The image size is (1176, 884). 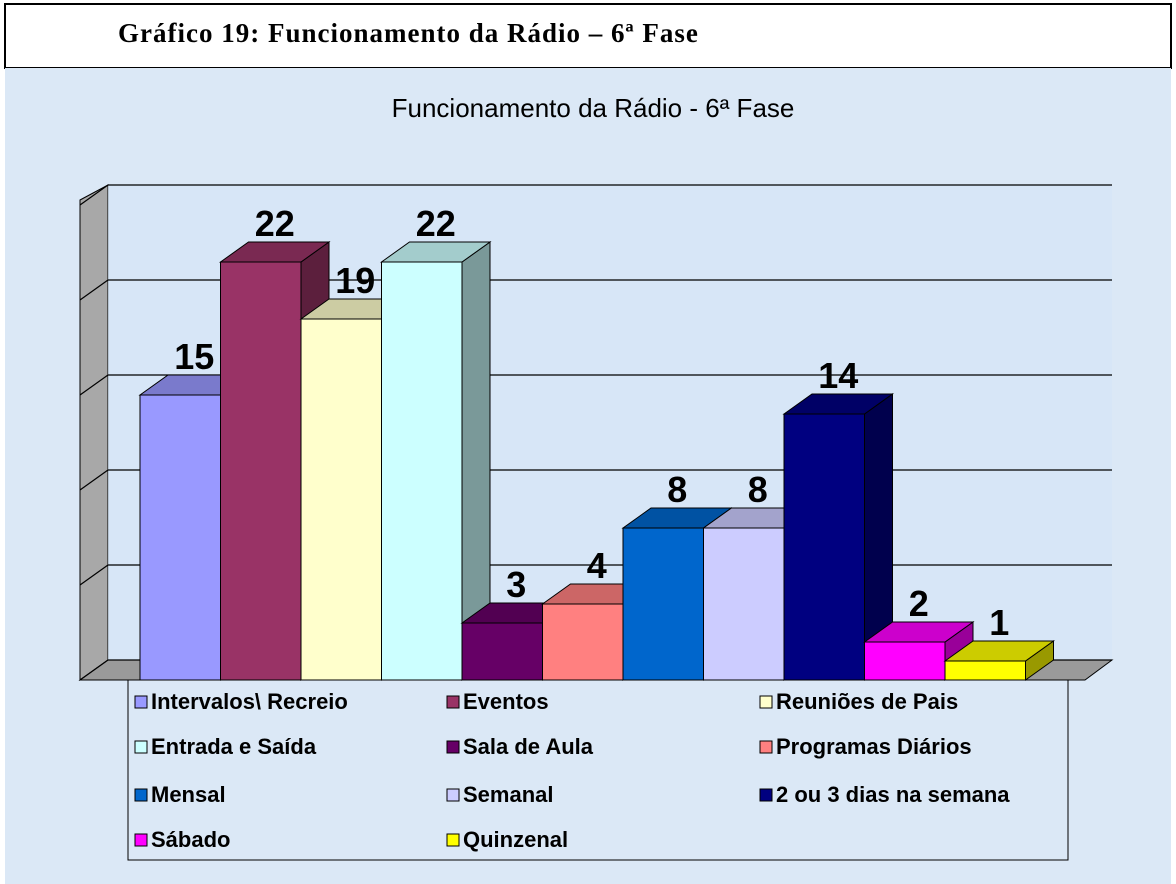 I want to click on legend-label: Entrada e Saída, so click(x=234, y=746).